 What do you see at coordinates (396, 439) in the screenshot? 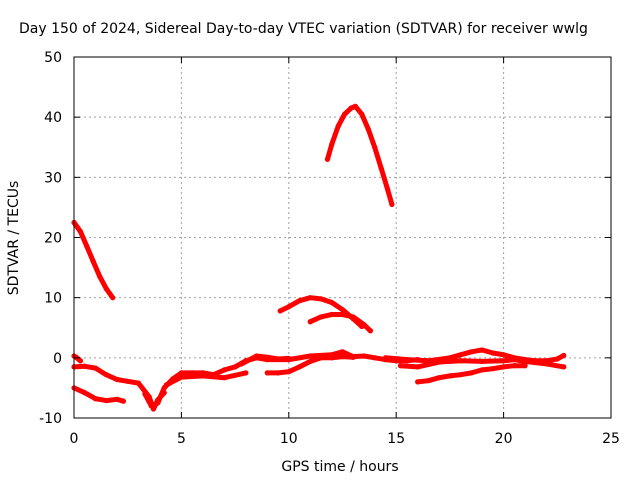
I see `x-tick-label: 15` at bounding box center [396, 439].